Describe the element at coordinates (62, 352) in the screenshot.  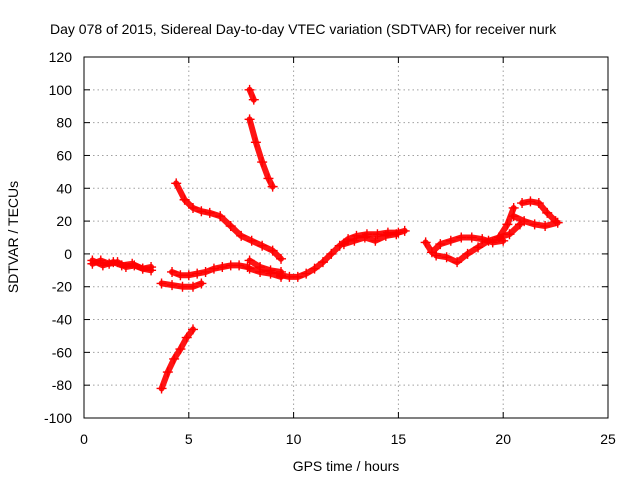
I see `y-tick-label: -60` at that location.